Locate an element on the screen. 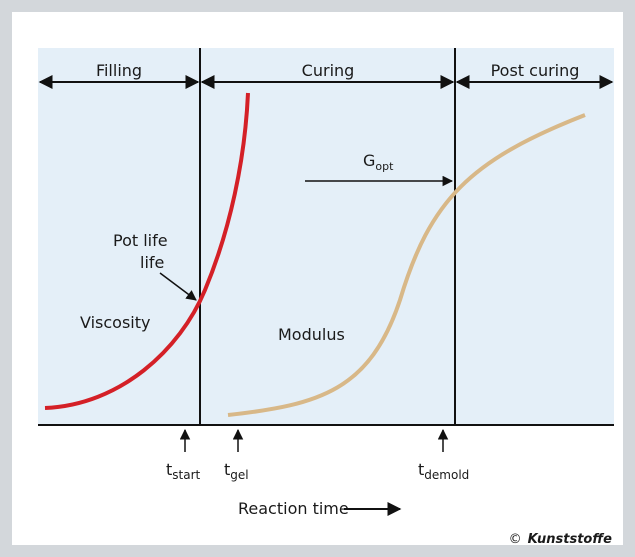 The width and height of the screenshot is (635, 557). subscript: gel is located at coordinates (239, 475).